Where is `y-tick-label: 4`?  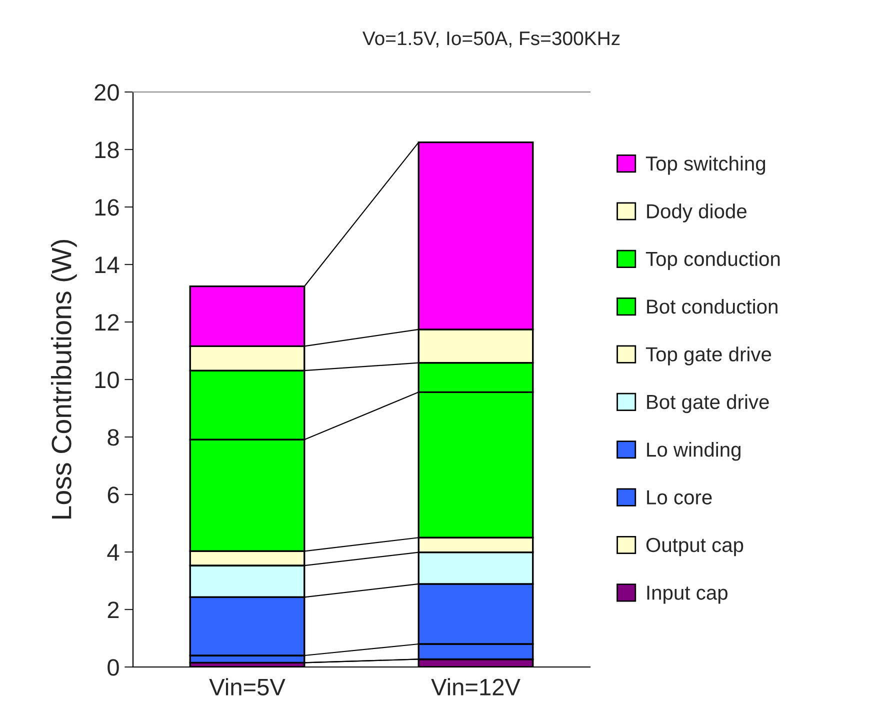 y-tick-label: 4 is located at coordinates (113, 552).